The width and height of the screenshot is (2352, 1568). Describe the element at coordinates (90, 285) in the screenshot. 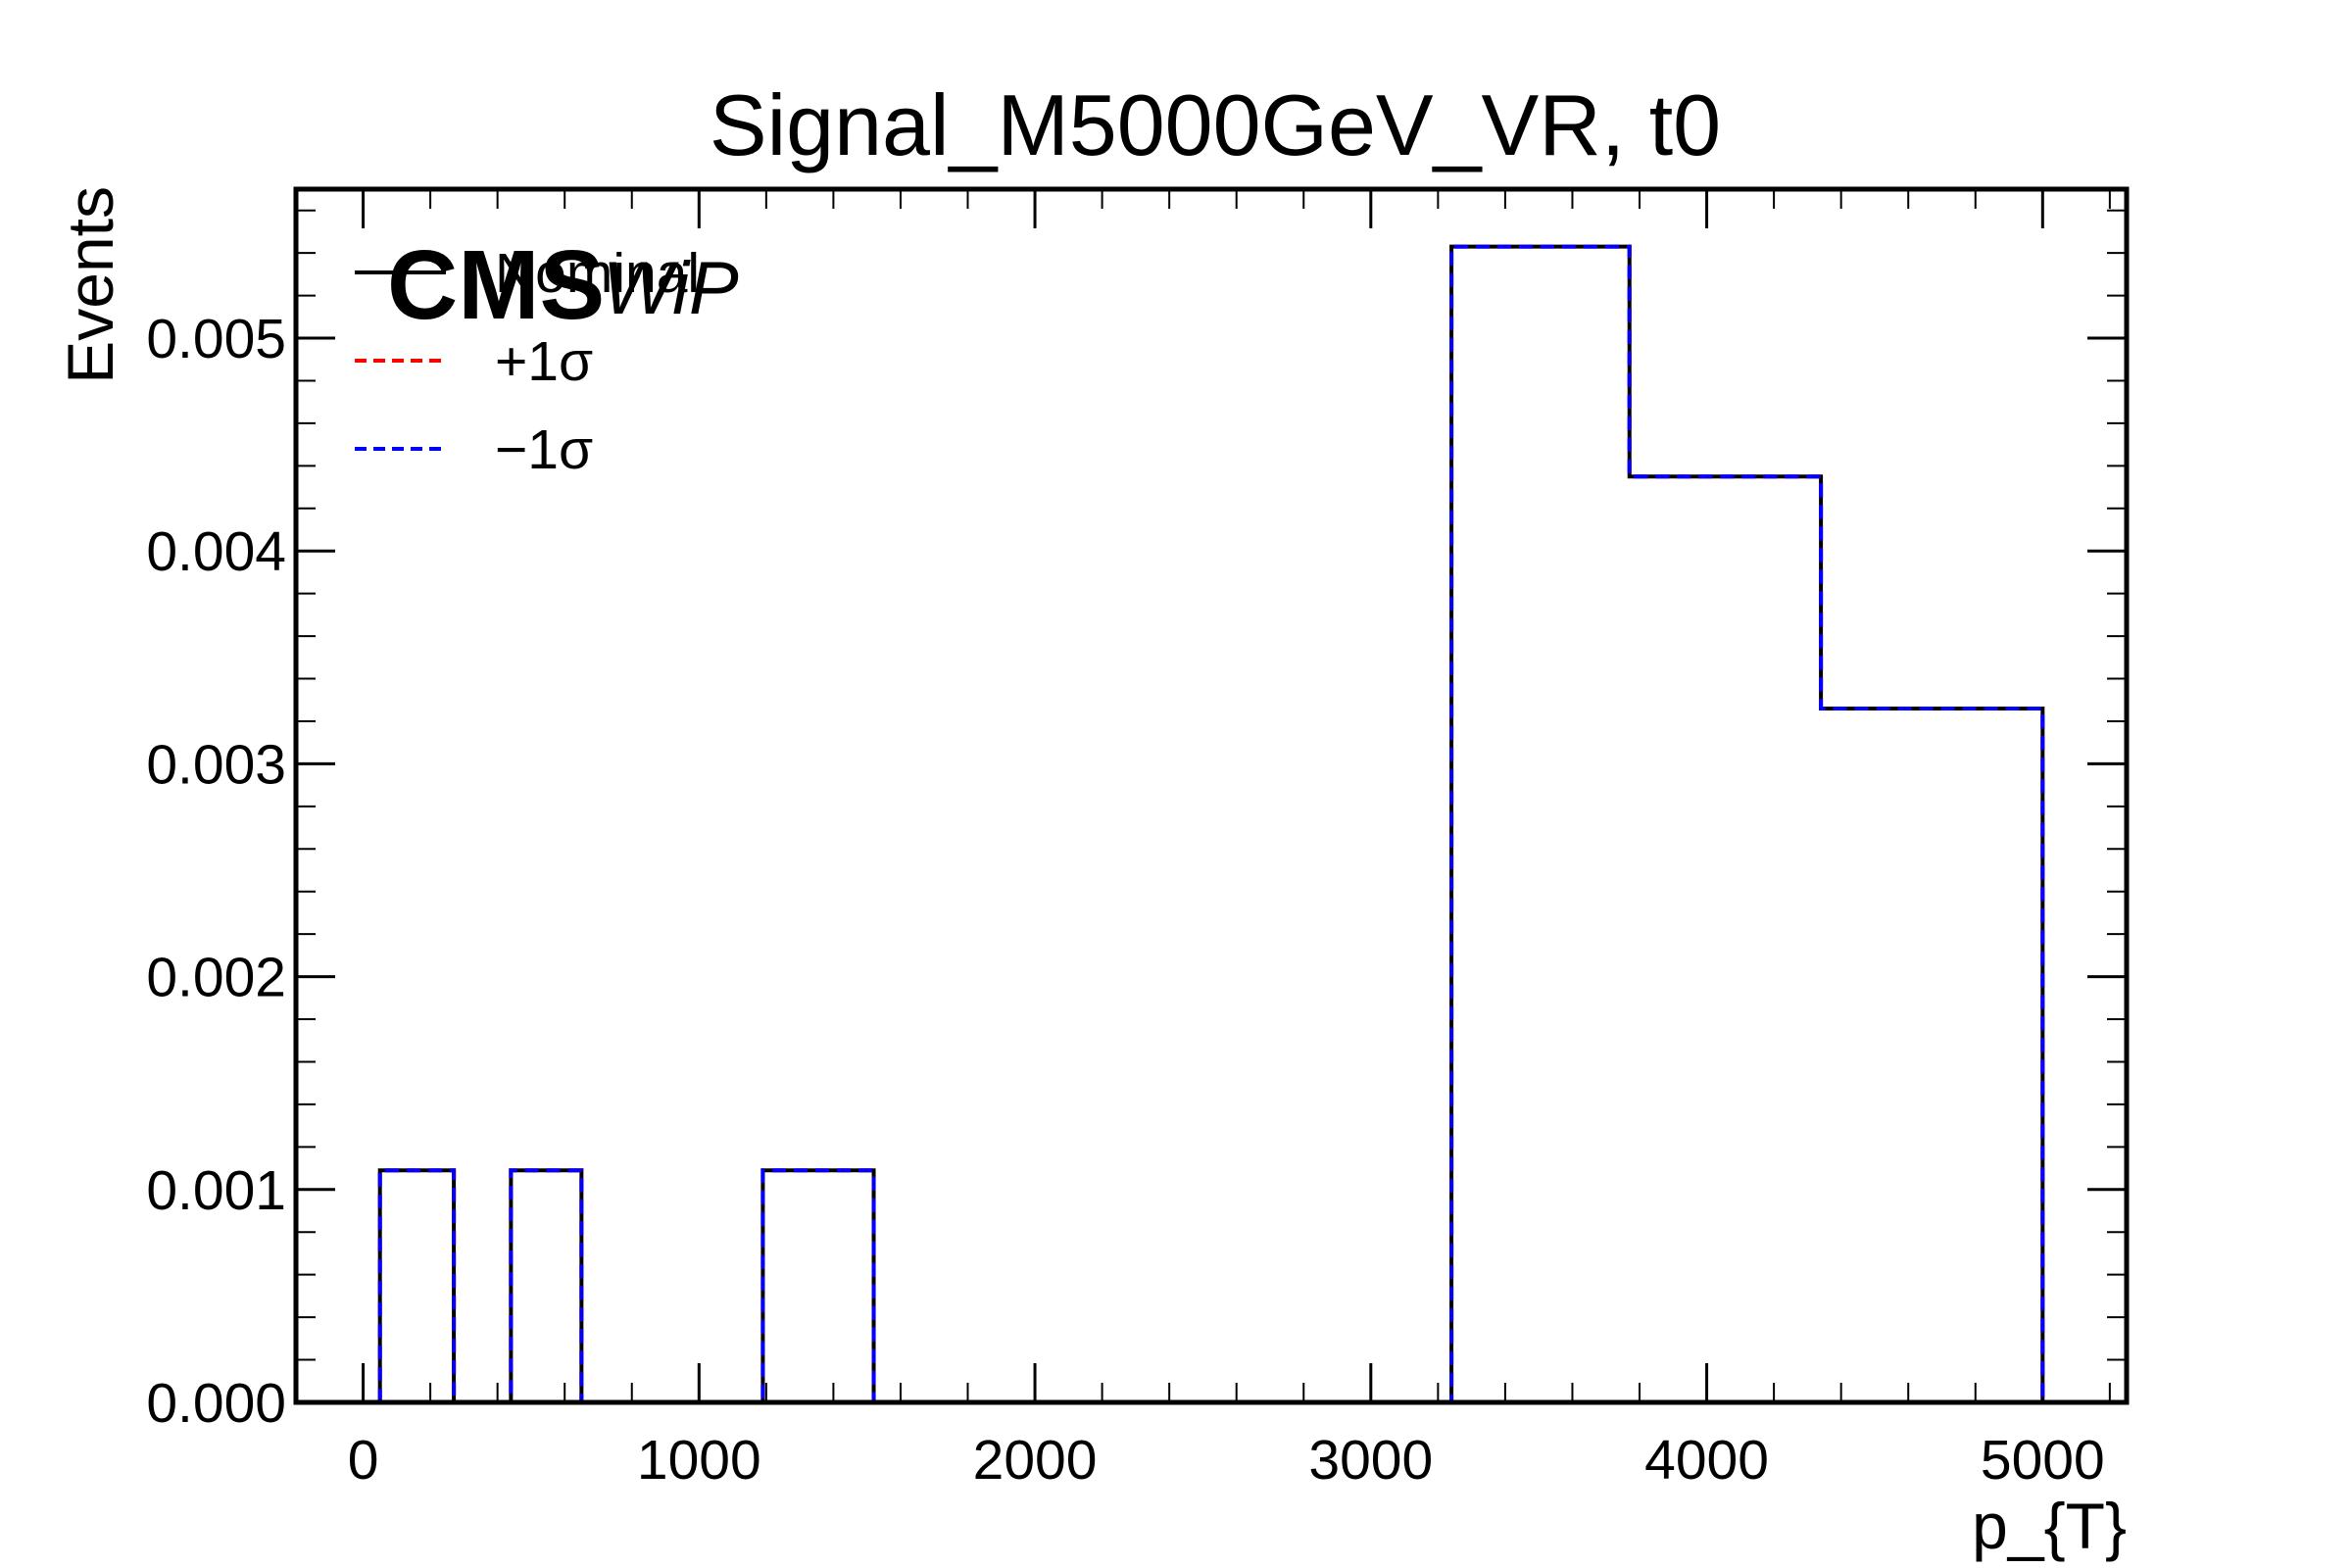

I see `y-axis-label: Events` at that location.